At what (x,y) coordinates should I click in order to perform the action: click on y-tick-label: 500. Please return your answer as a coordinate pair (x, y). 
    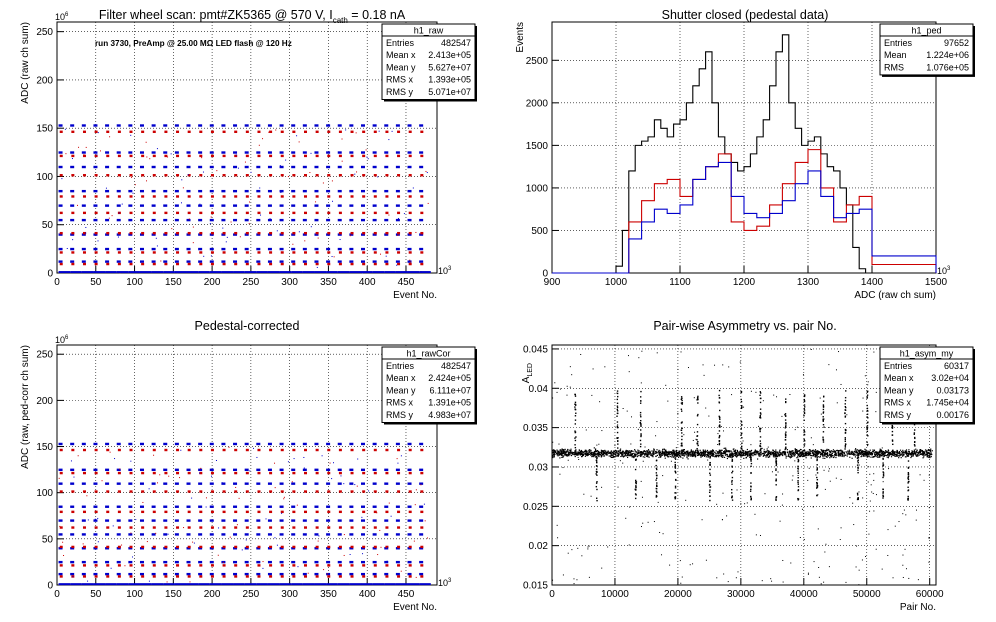
    Looking at the image, I should click on (539, 231).